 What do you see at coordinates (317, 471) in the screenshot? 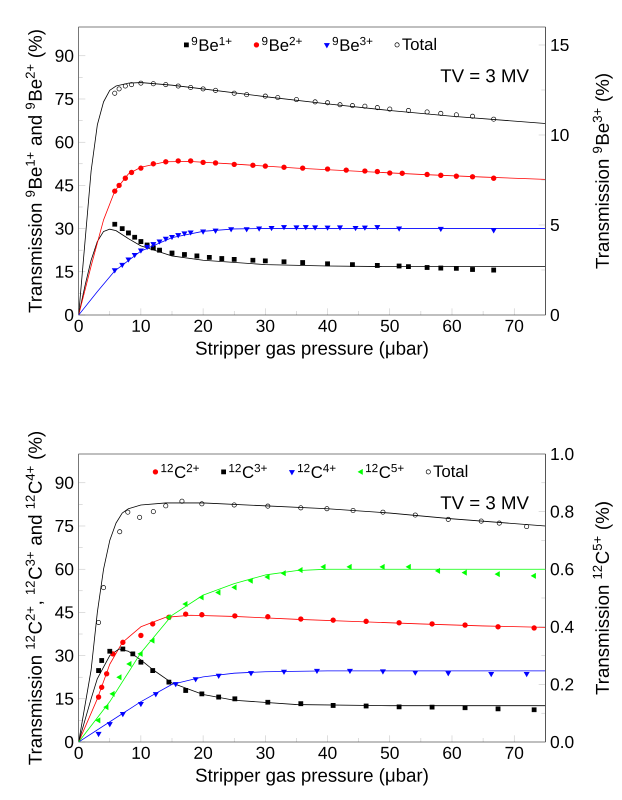
I see `legend-label: $^{12}$C$^{4+}$` at bounding box center [317, 471].